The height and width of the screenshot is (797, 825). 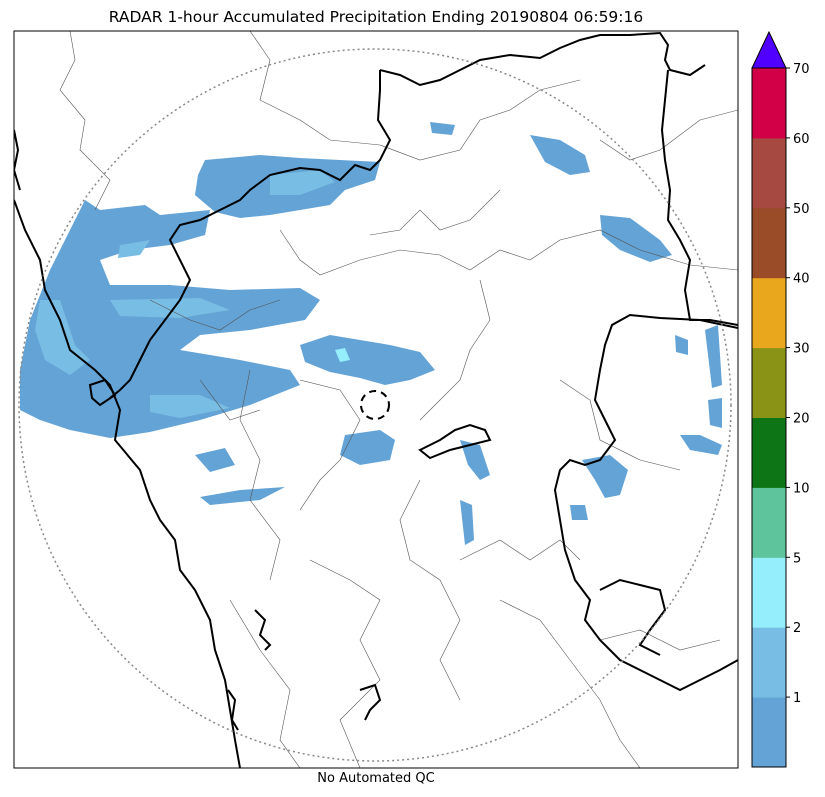 I want to click on precip-area-west-band, so click(x=170, y=319).